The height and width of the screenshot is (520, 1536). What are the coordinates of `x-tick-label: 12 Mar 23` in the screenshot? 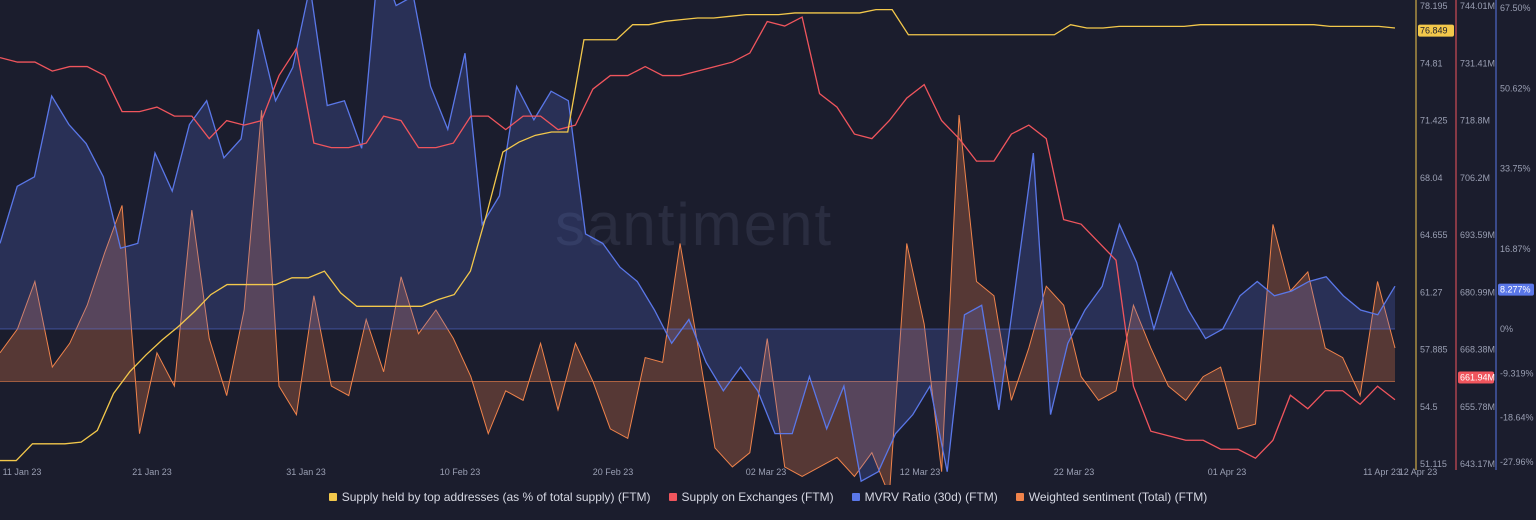 It's located at (920, 472).